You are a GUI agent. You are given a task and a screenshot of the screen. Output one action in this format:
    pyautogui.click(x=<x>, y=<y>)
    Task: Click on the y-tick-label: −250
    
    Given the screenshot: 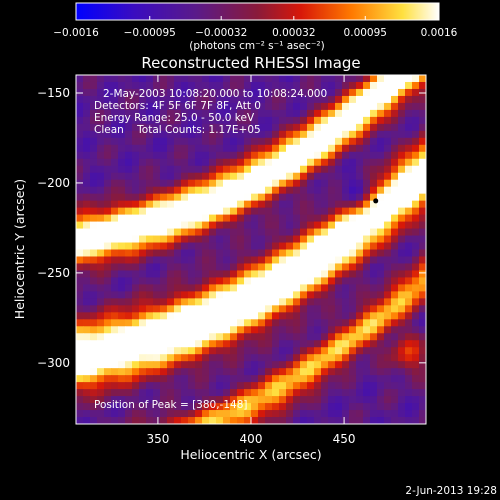 What is the action you would take?
    pyautogui.click(x=53, y=273)
    